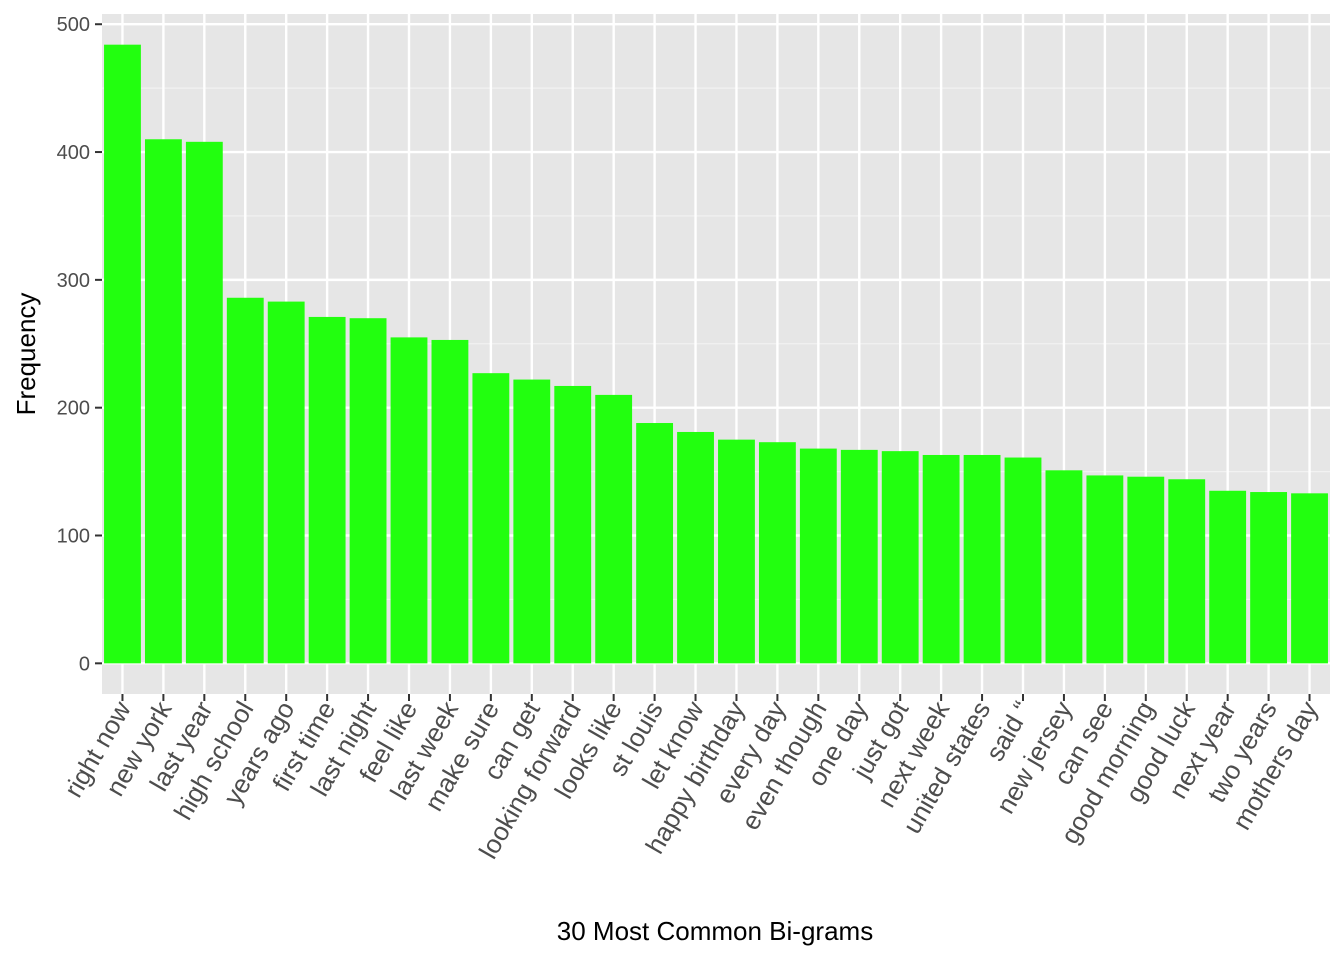 This screenshot has height=960, width=1344. I want to click on bar-last-year, so click(204, 402).